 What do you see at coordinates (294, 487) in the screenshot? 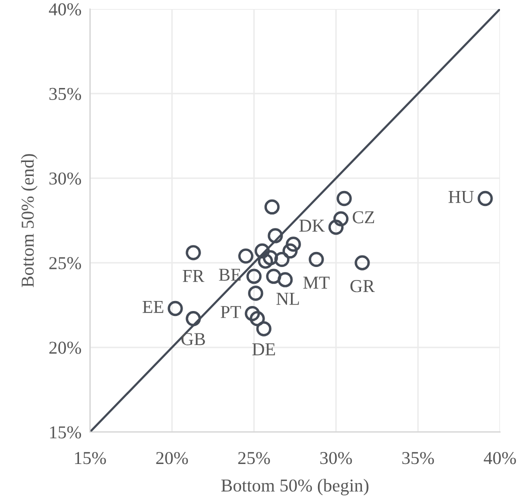
I see `x-axis-title: Bottom 50% (begin)` at bounding box center [294, 487].